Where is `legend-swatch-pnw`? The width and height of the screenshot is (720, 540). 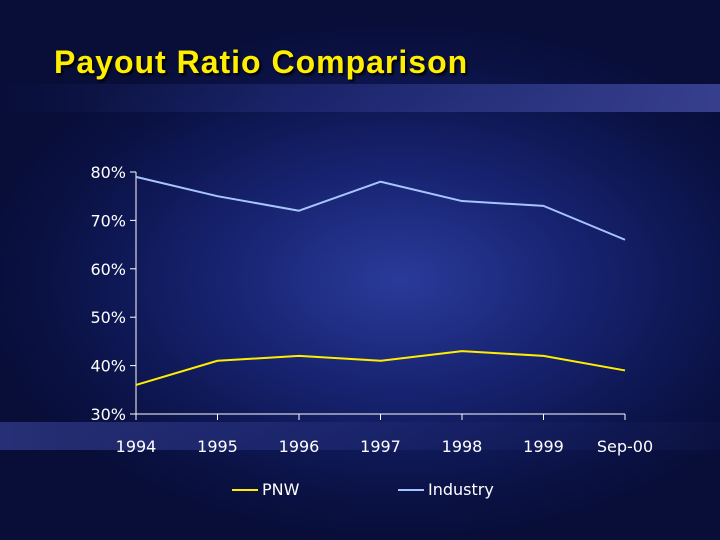
legend-swatch-pnw is located at coordinates (245, 489).